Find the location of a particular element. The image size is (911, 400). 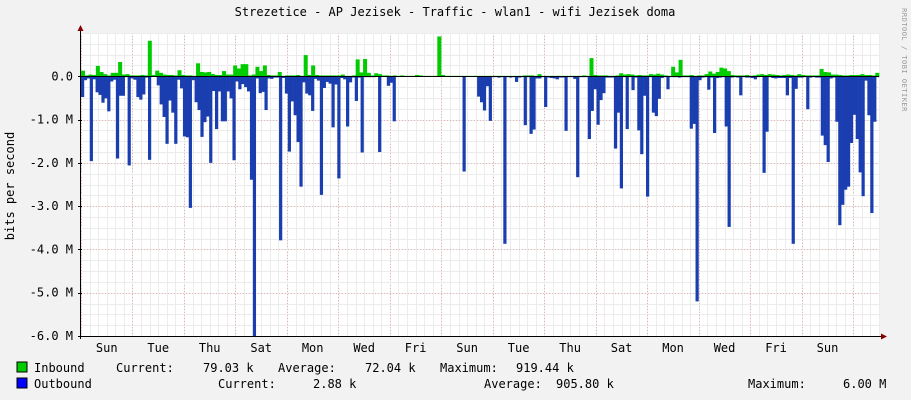

vendor-label: RRDTOOL / TOBI OETIKER is located at coordinates (904, 60).